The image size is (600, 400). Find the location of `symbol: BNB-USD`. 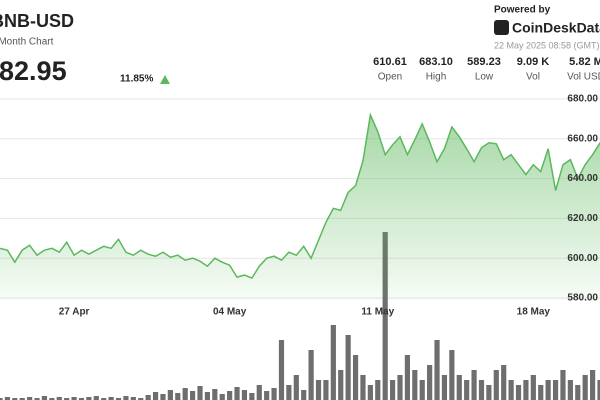

symbol: BNB-USD is located at coordinates (37, 21).